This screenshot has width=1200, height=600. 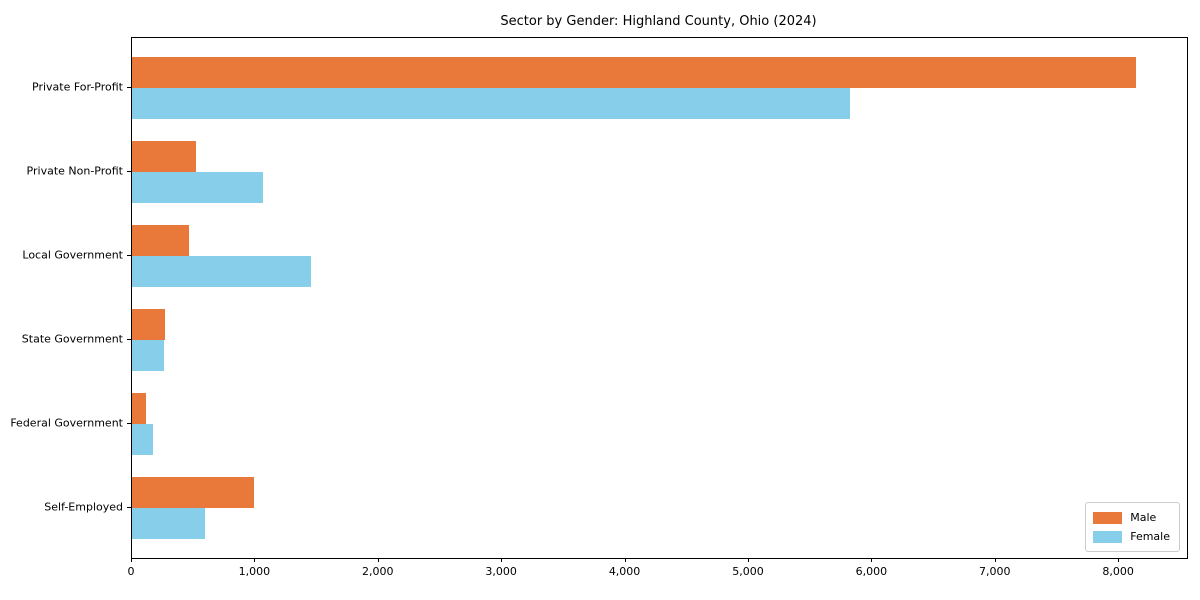 I want to click on x-tick-label: 6,000, so click(x=871, y=571).